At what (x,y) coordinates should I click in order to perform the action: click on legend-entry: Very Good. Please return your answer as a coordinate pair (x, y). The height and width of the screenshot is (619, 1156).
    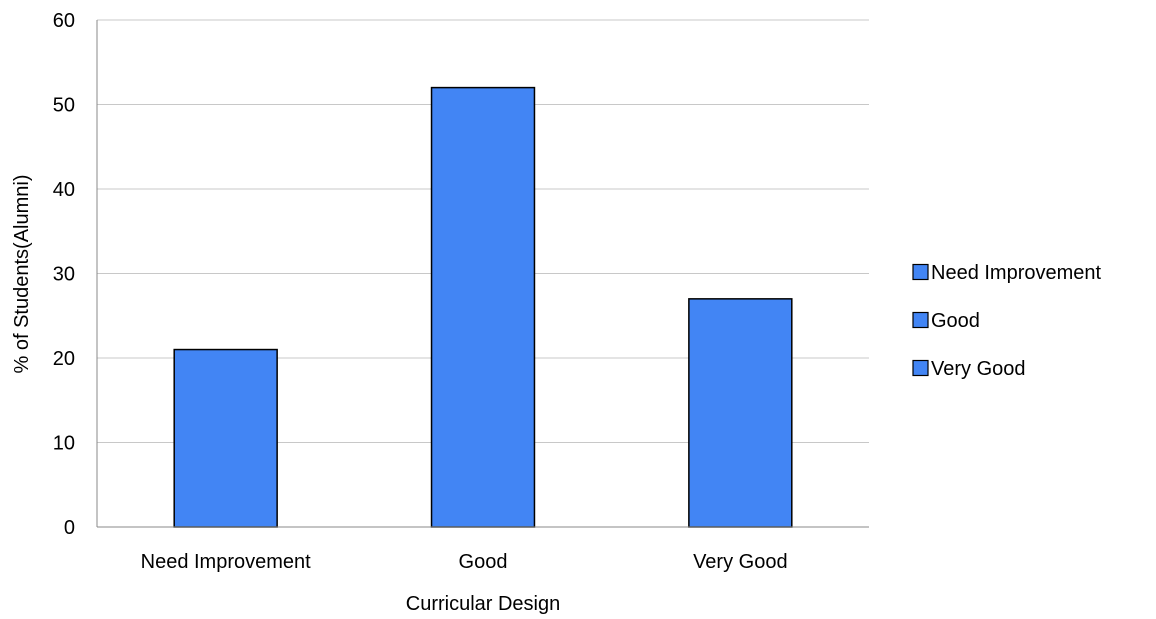
    Looking at the image, I should click on (978, 369).